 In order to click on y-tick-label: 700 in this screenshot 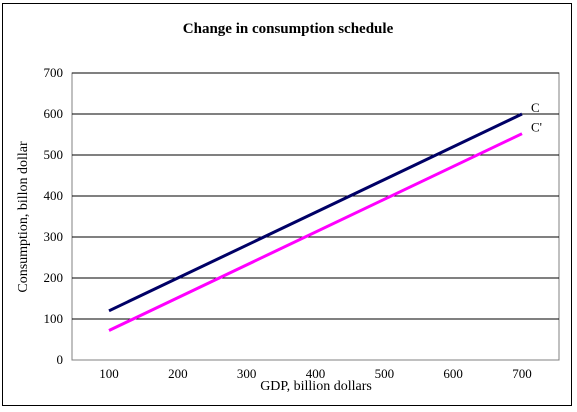, I will do `click(54, 72)`.